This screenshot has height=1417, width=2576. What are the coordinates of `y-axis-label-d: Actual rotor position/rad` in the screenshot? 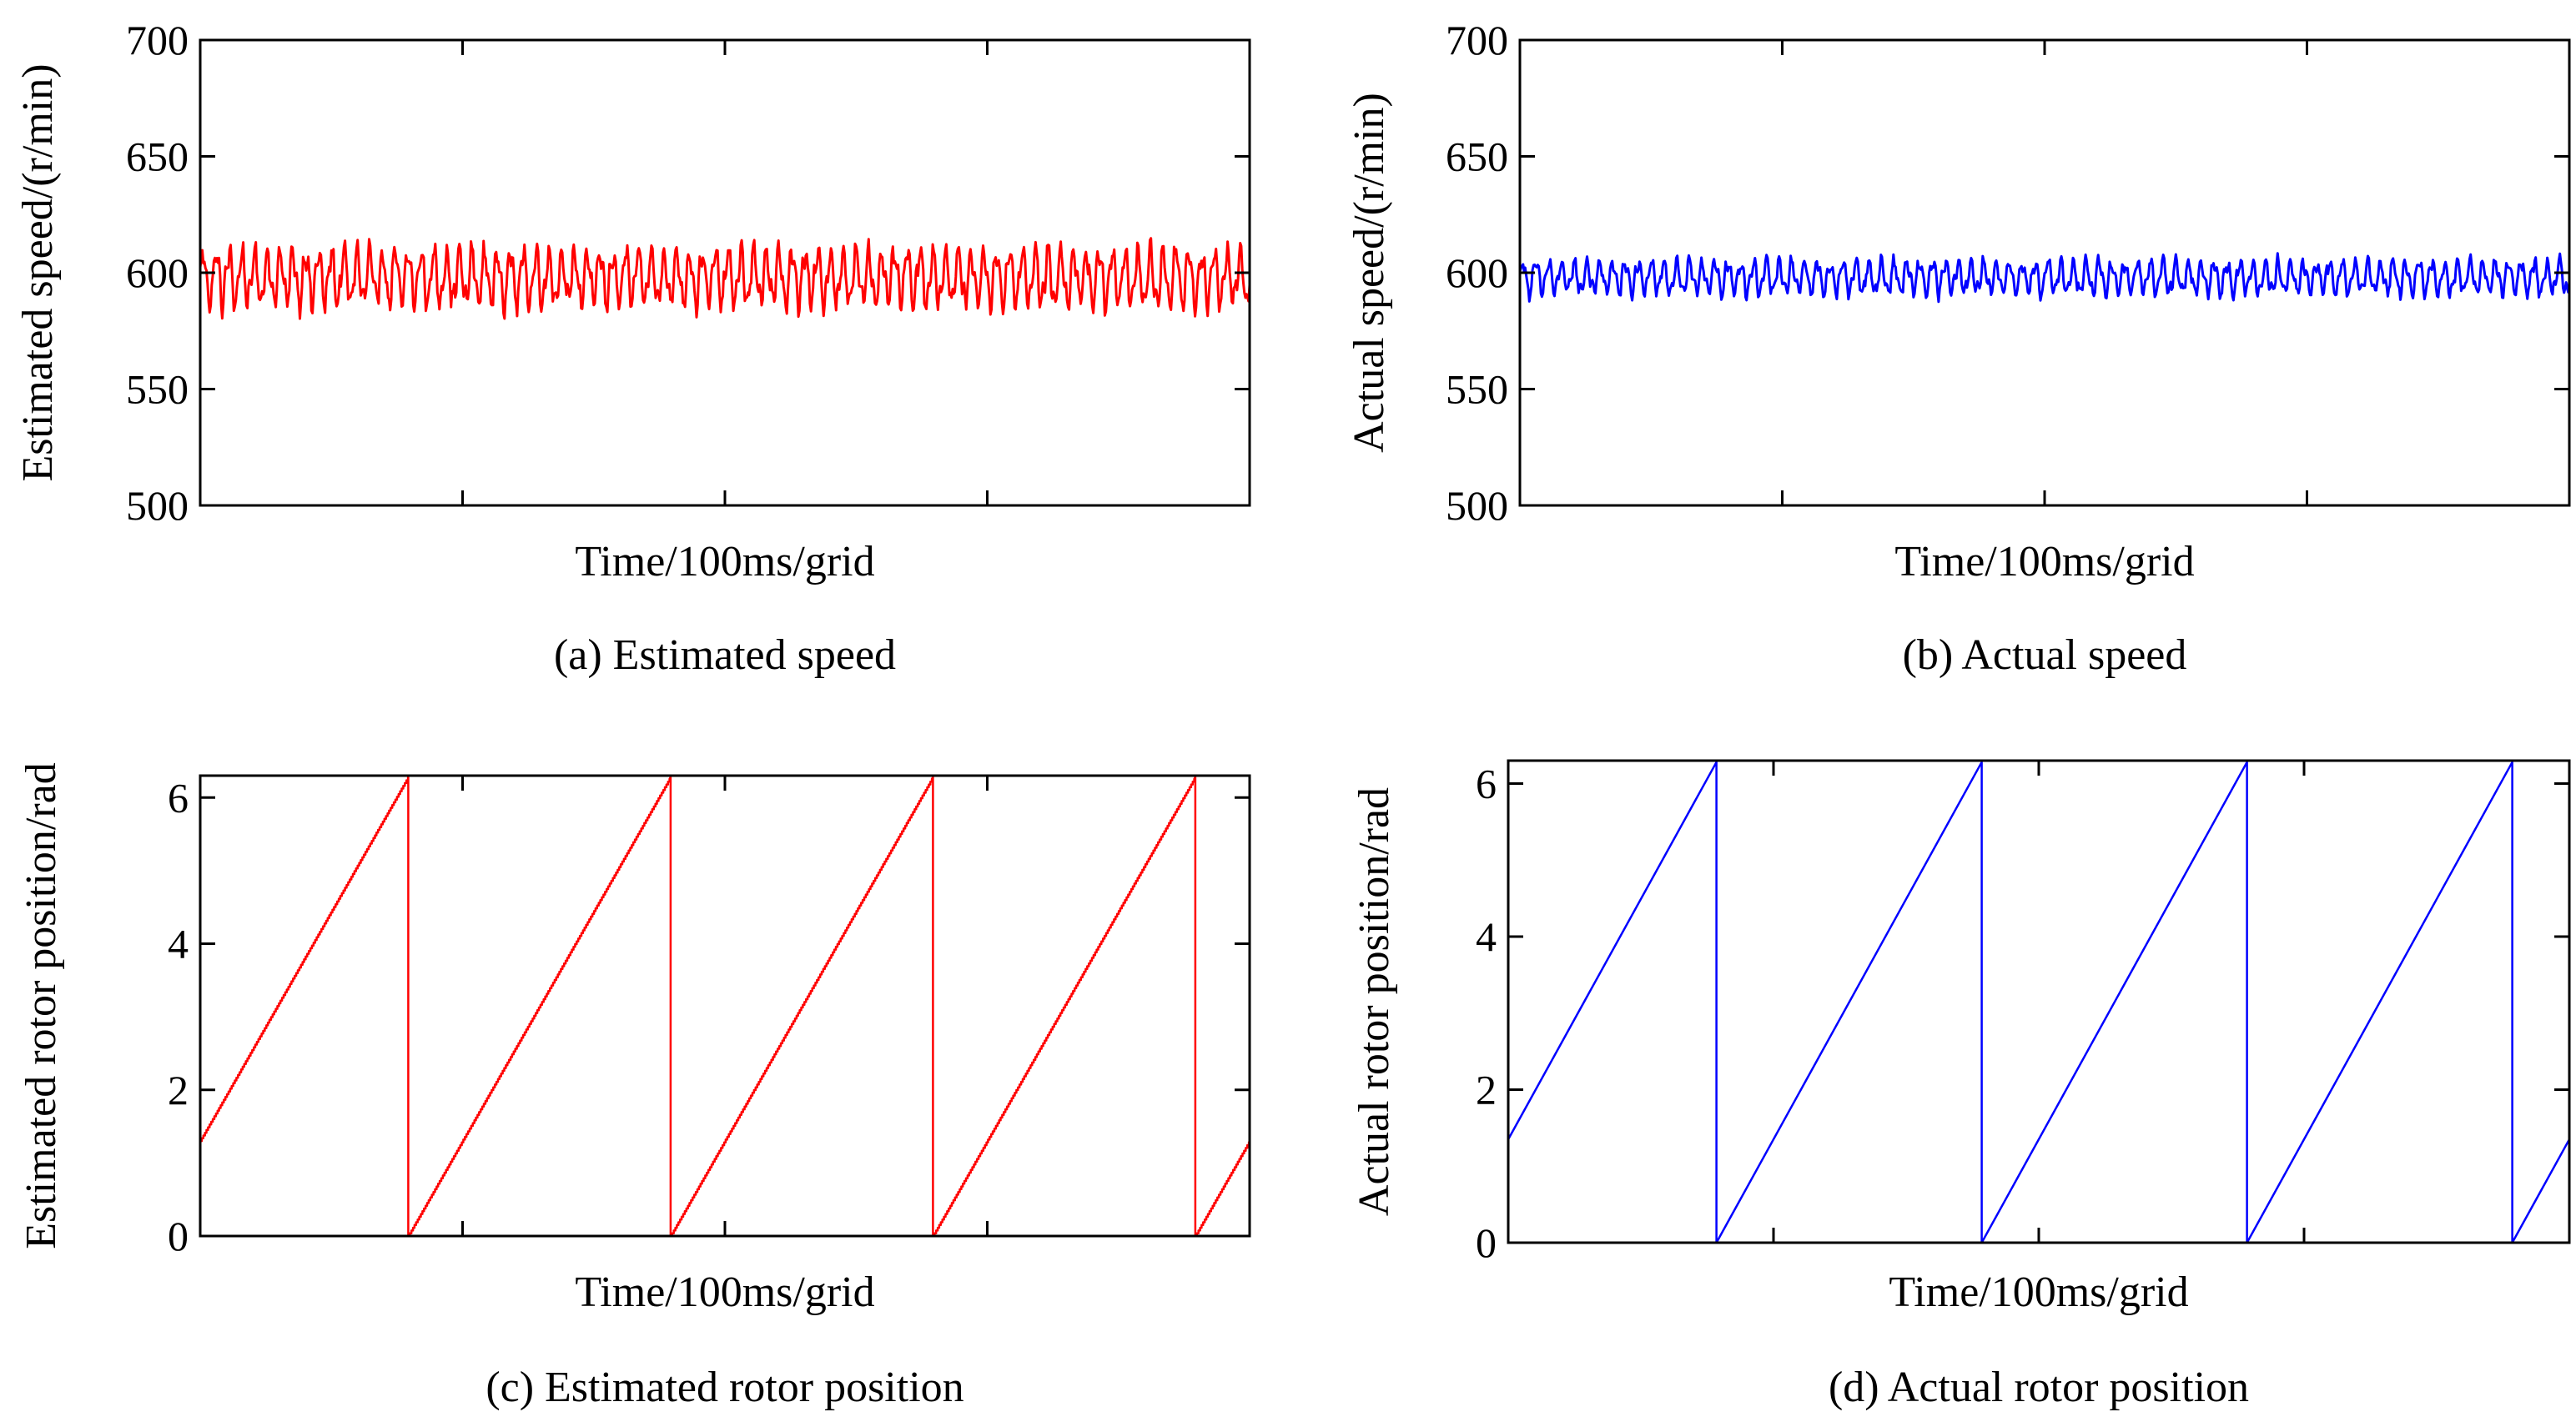 It's located at (1374, 1001).